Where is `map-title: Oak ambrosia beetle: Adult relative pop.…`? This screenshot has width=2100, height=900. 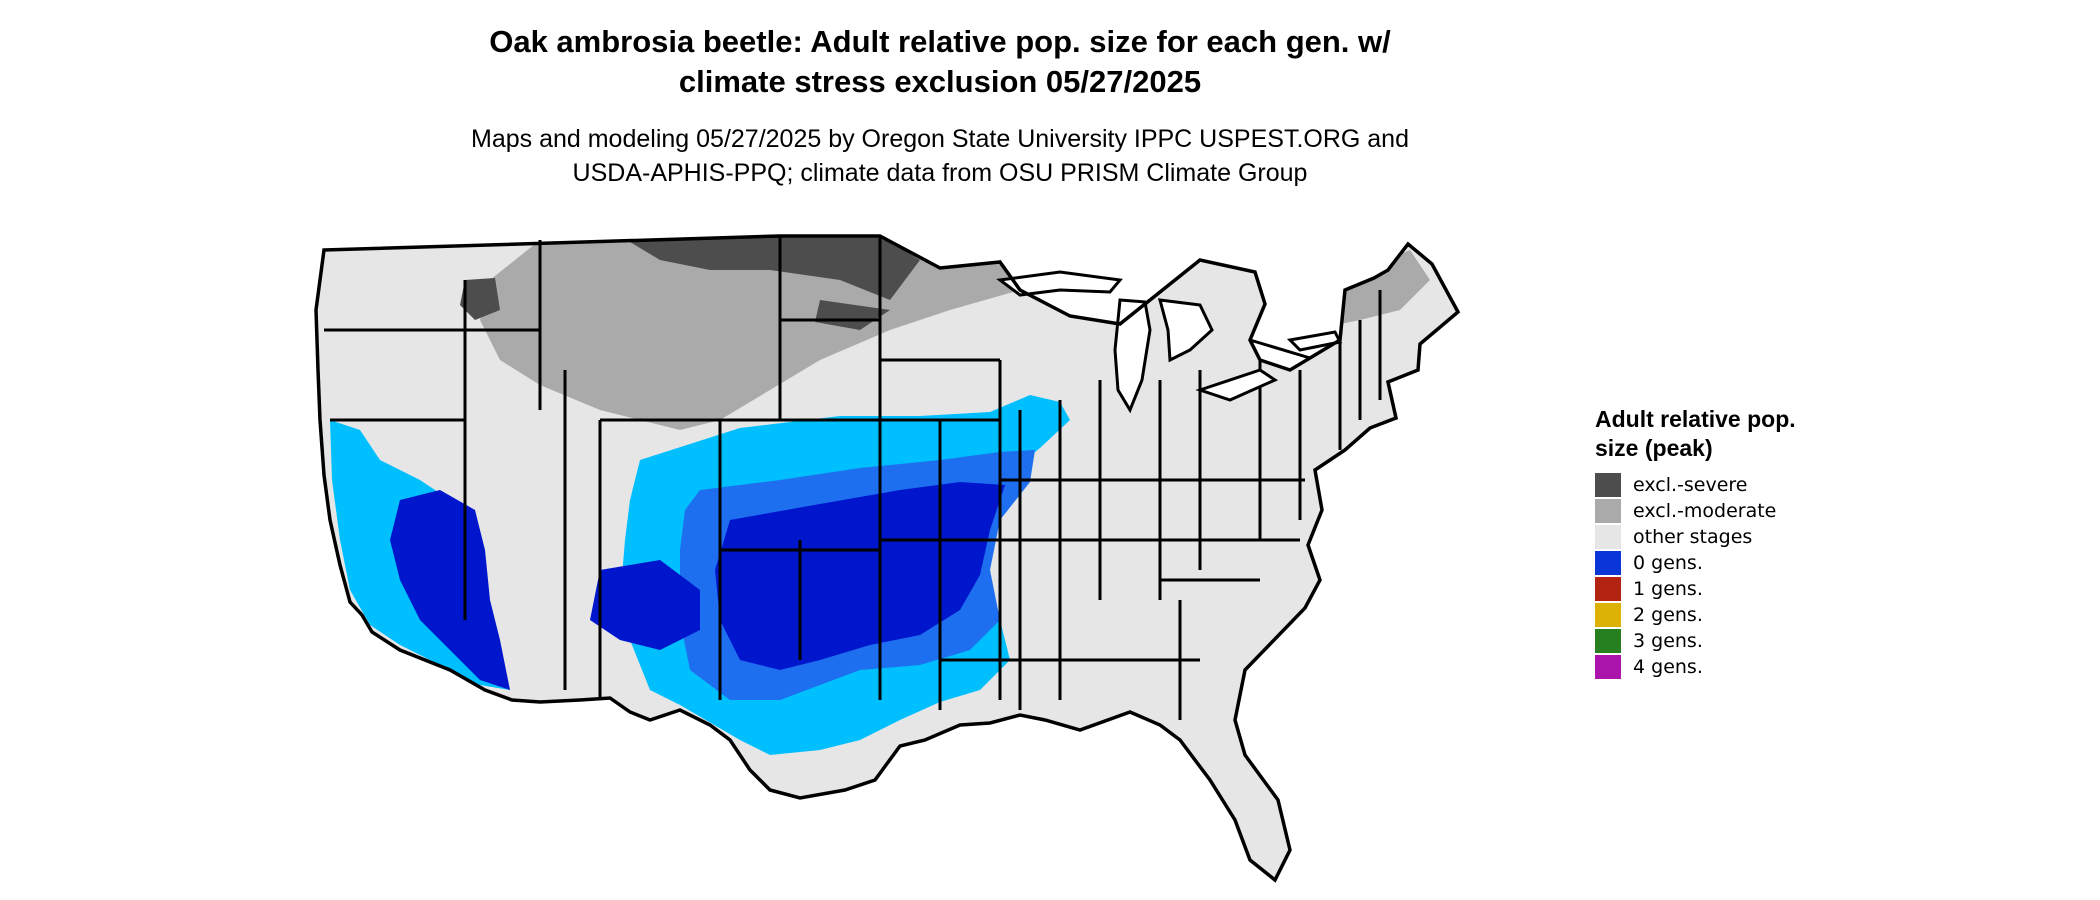
map-title: Oak ambrosia beetle: Adult relative pop.… is located at coordinates (940, 62).